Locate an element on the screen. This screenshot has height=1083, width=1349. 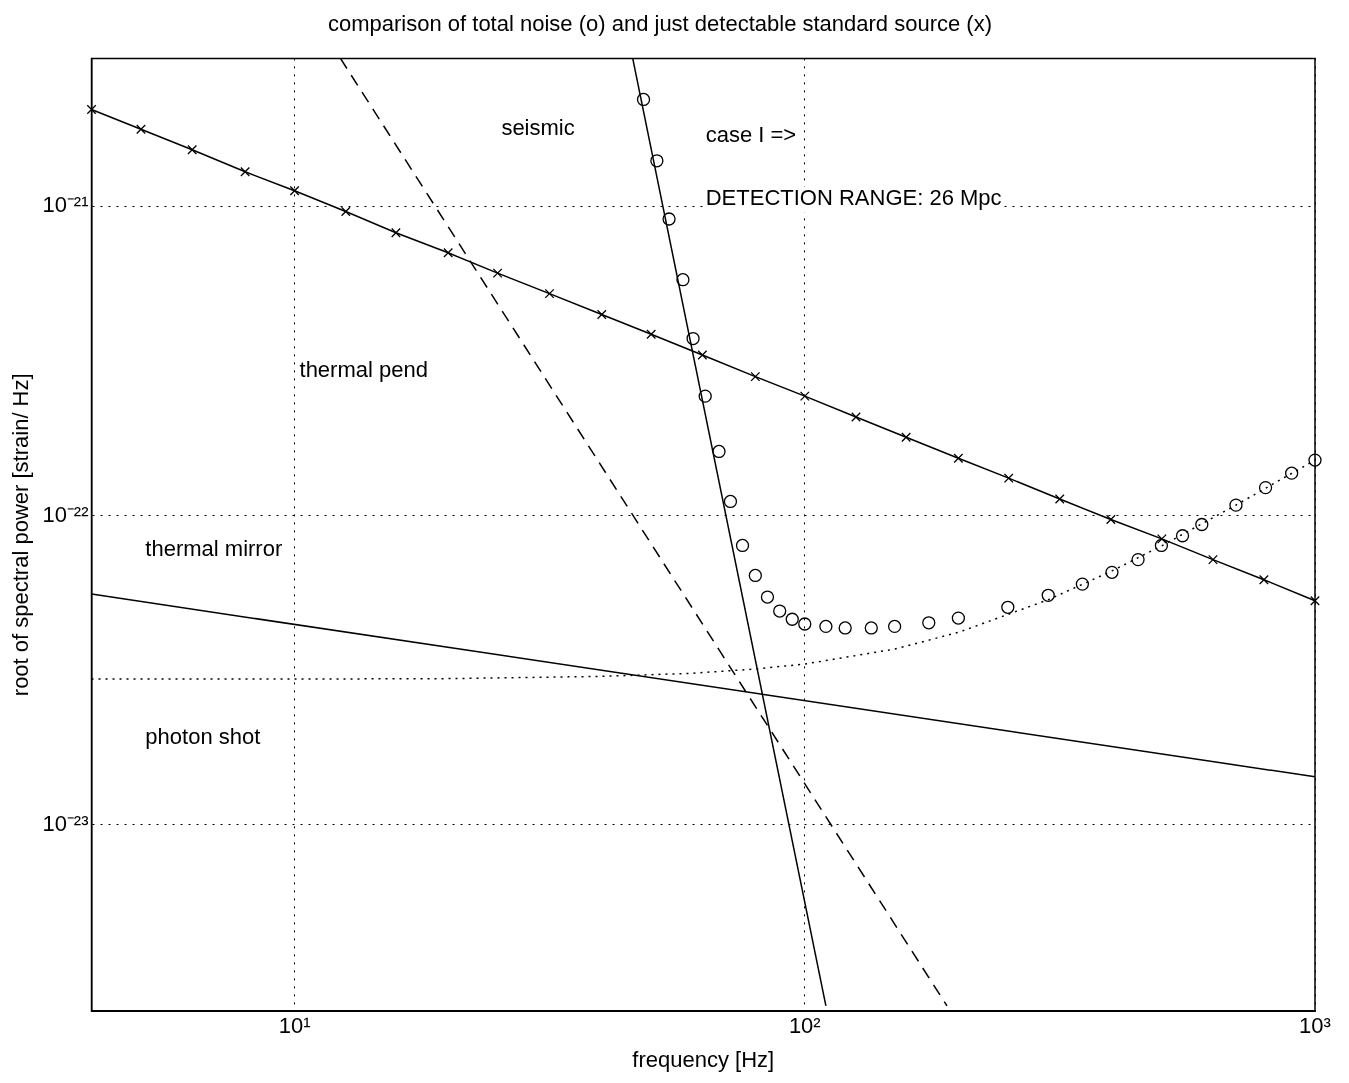
annotation: DETECTION RANGE: 26 Mpc is located at coordinates (853, 198).